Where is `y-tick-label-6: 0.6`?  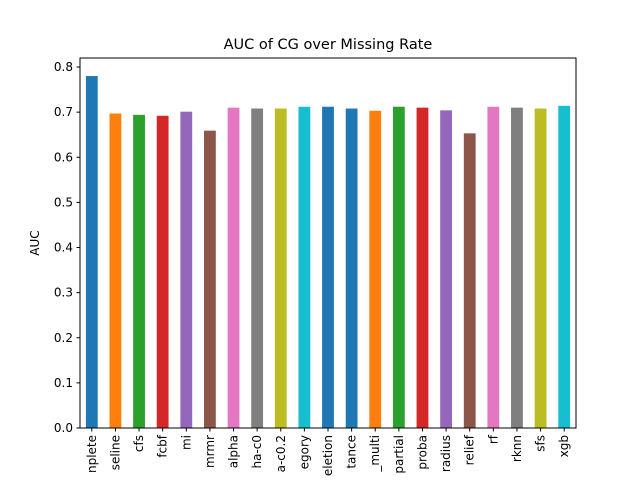
y-tick-label-6: 0.6 is located at coordinates (63, 157).